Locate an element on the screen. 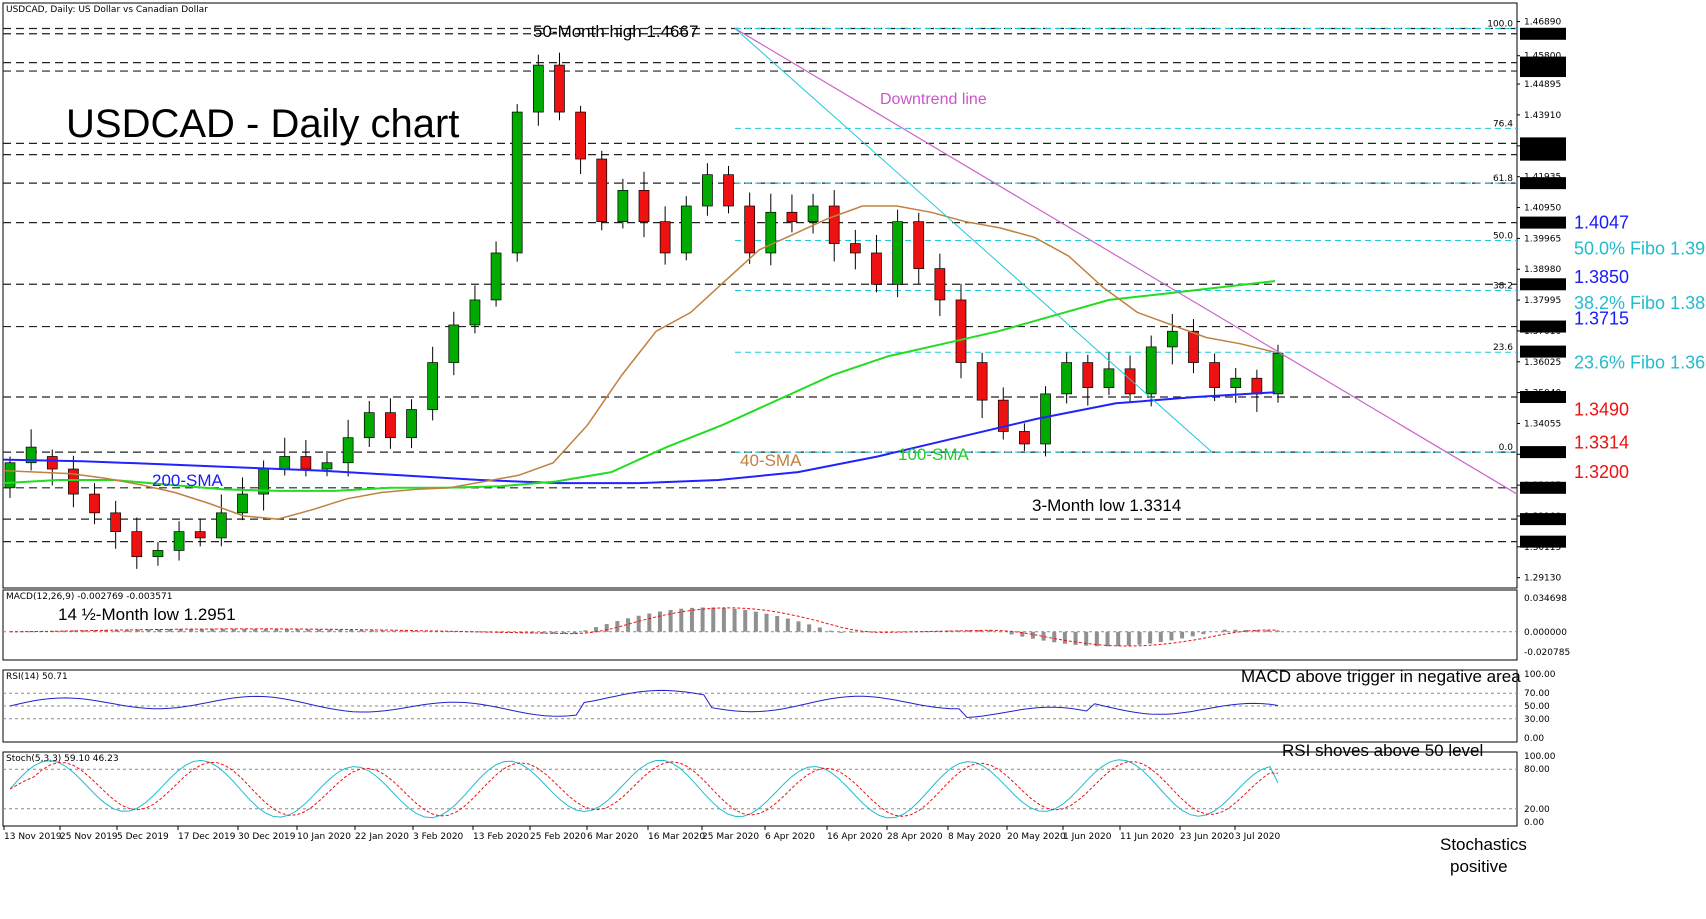 The height and width of the screenshot is (919, 1706). price-level-box-label: 1.33140 is located at coordinates (1541, 453).